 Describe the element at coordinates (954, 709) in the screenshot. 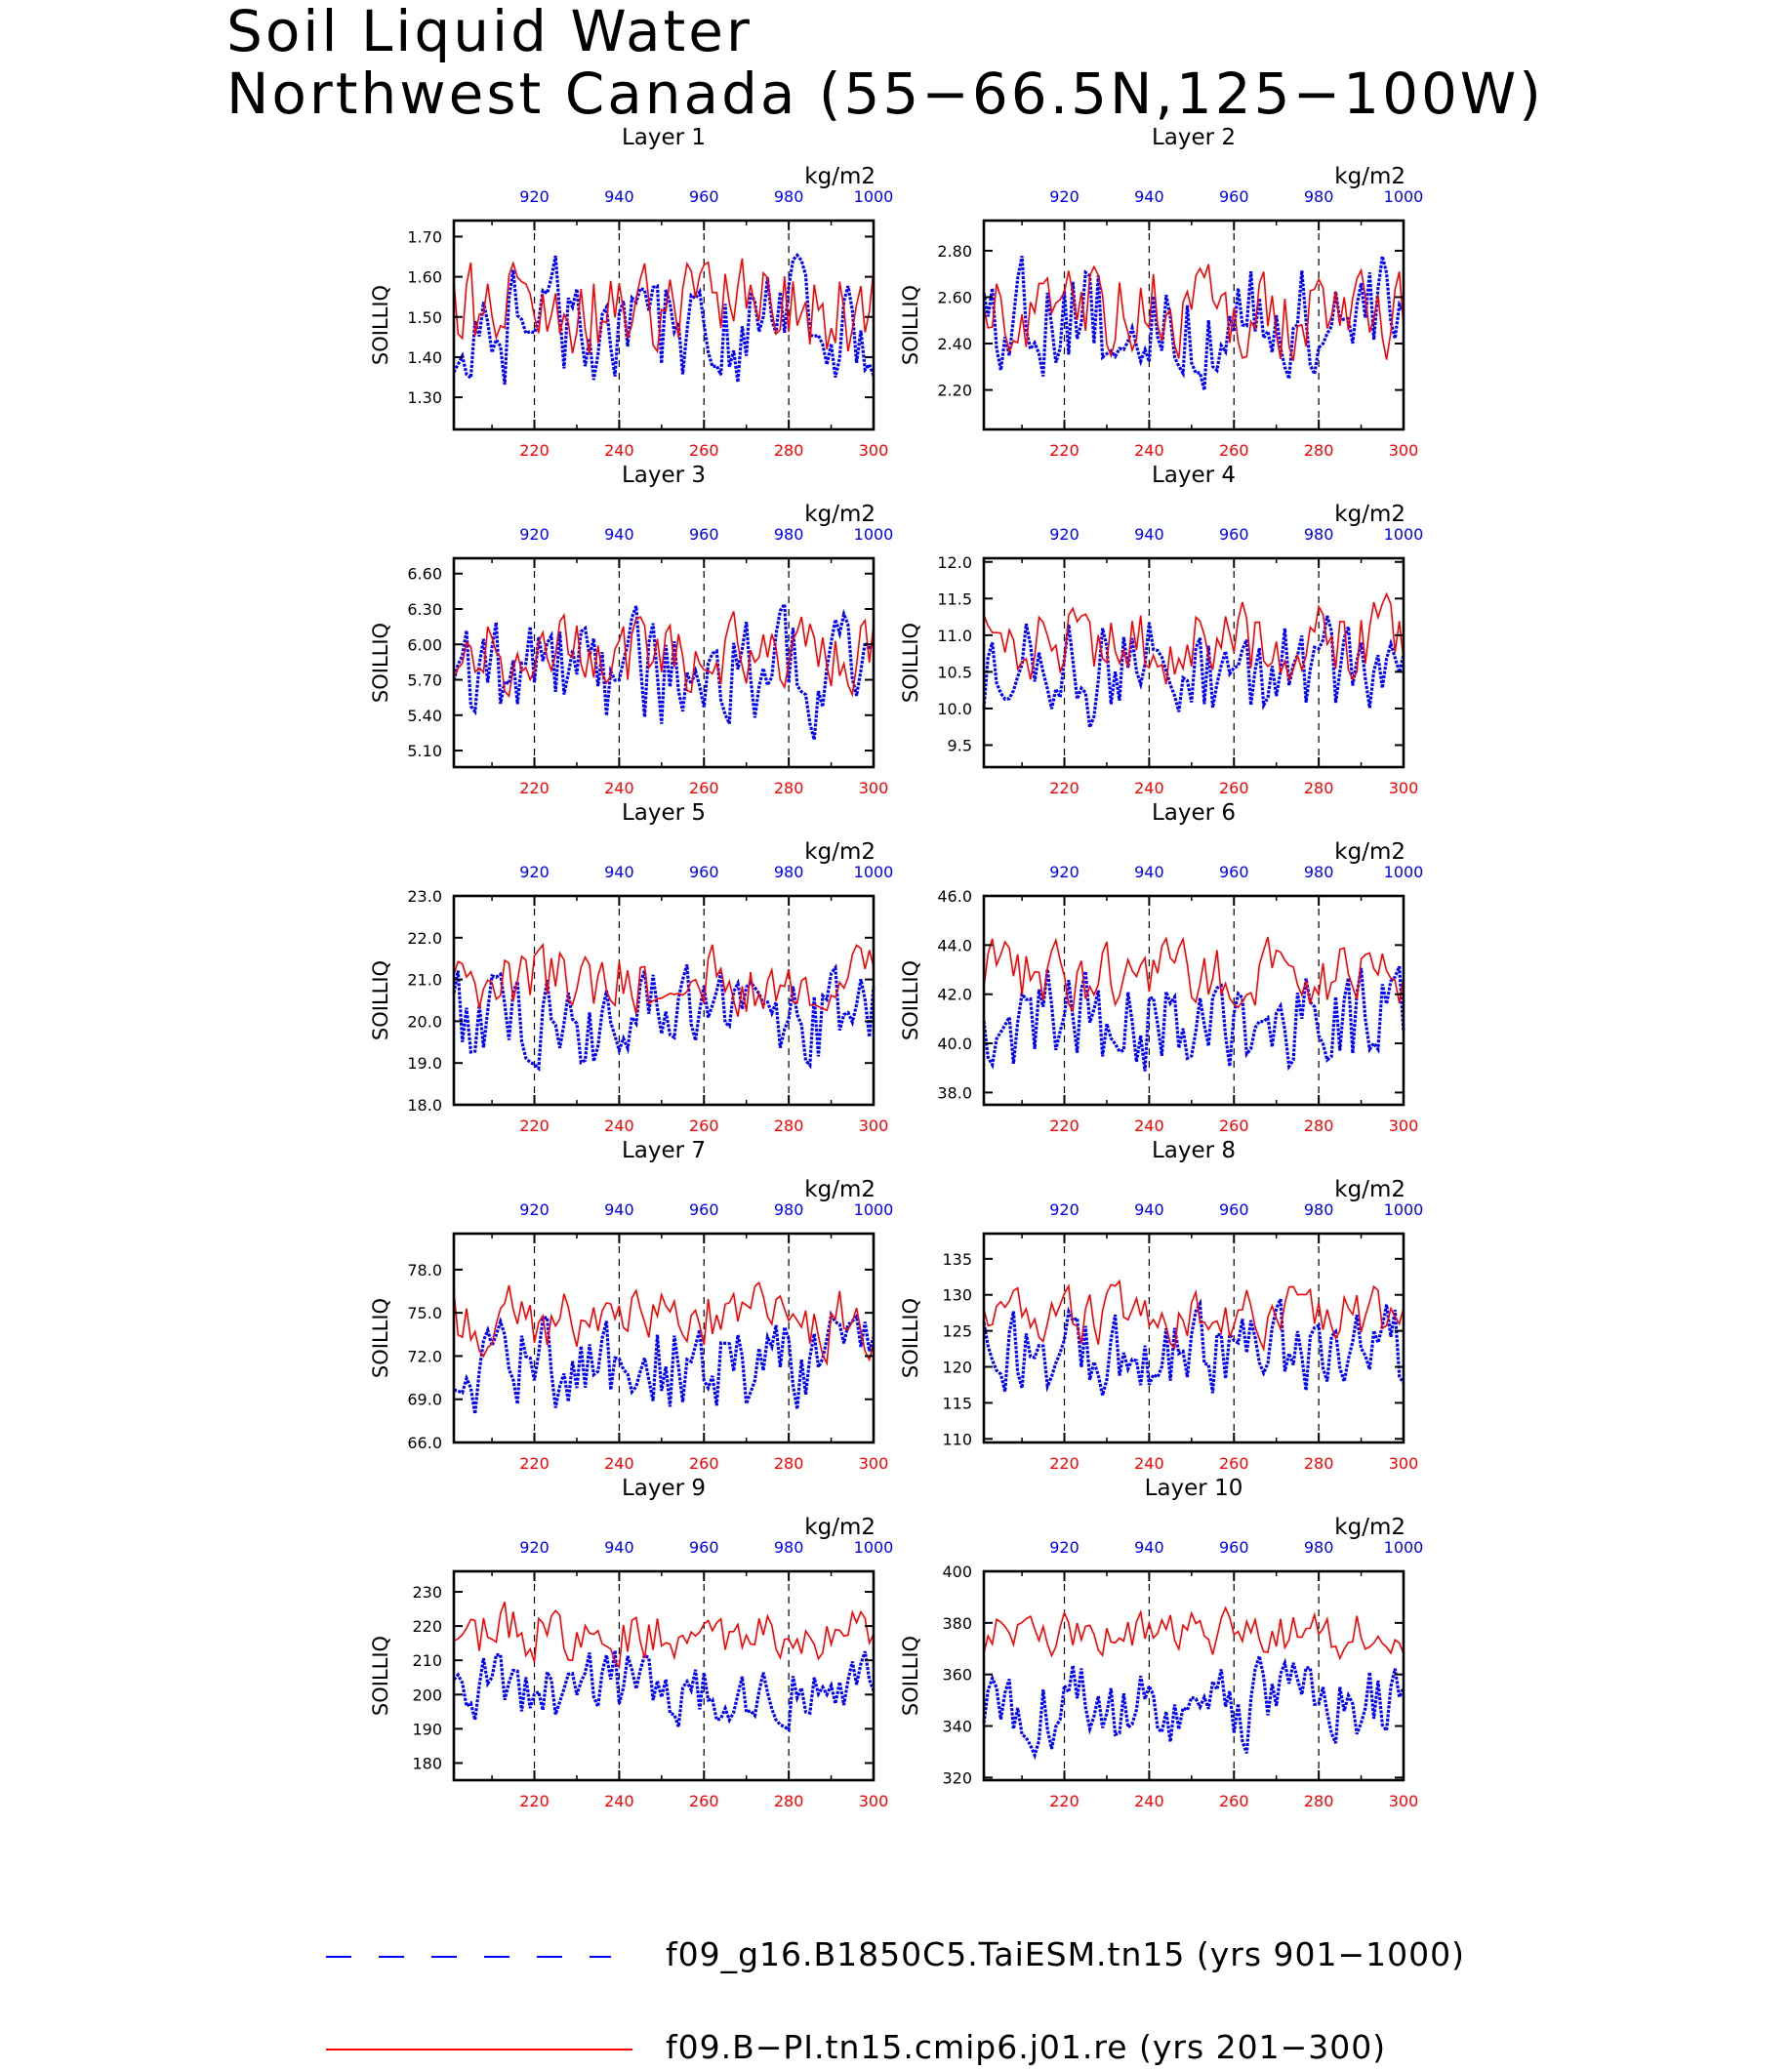

I see `y-tick-label: 10.0` at that location.